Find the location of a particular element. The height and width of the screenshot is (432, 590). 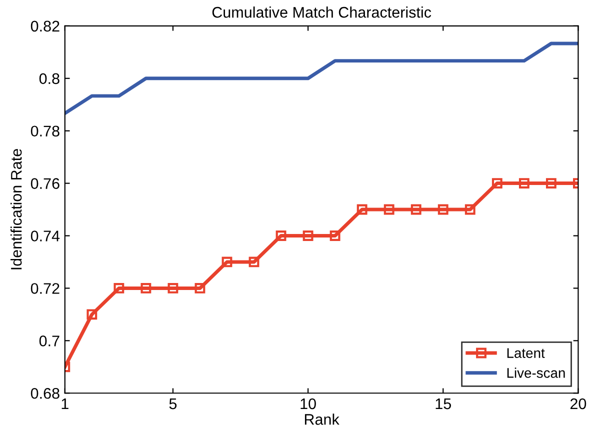

y-tick-label: 0.8 is located at coordinates (49, 78).